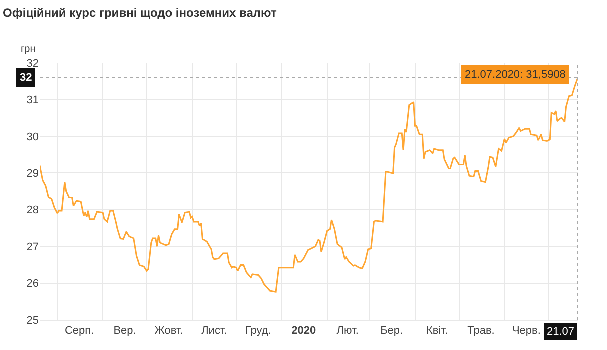  What do you see at coordinates (32, 137) in the screenshot?
I see `y-tick-label: 30` at bounding box center [32, 137].